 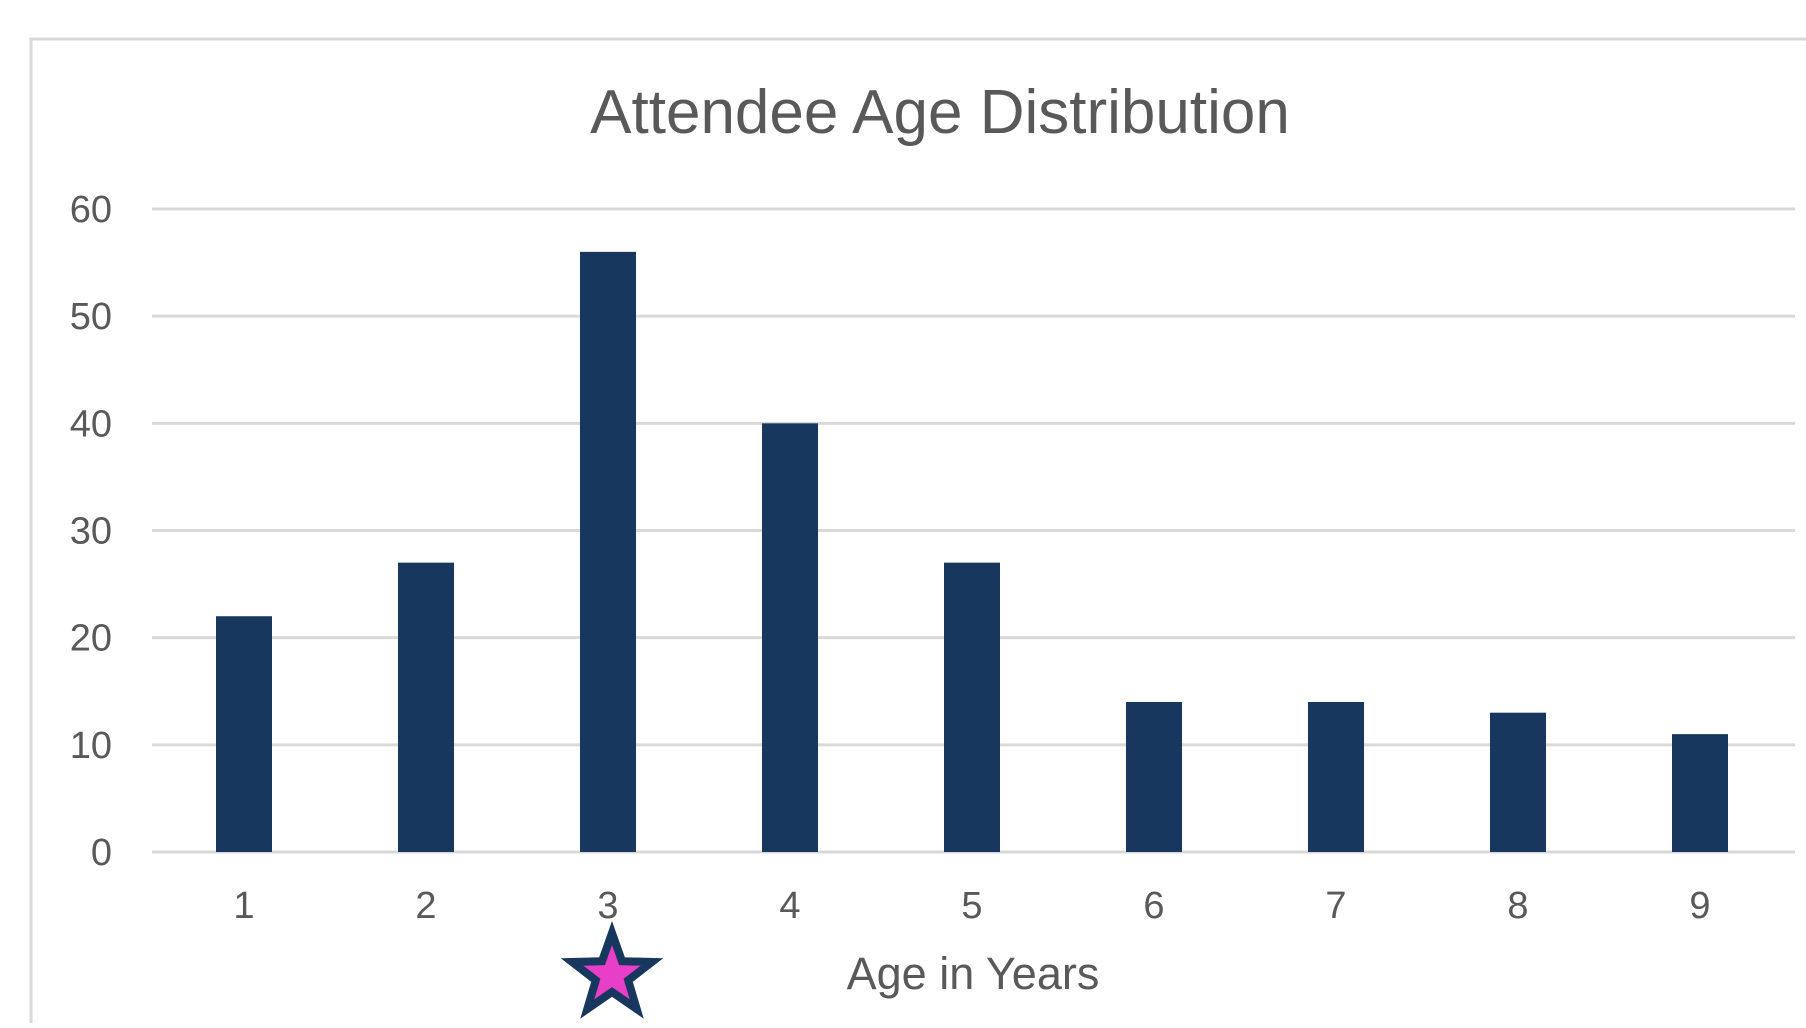 I want to click on star-marker, so click(x=612, y=970).